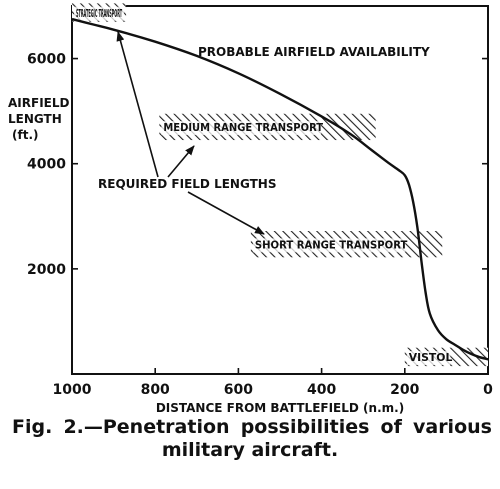  Describe the element at coordinates (72, 390) in the screenshot. I see `x-tick-label: 1000` at that location.